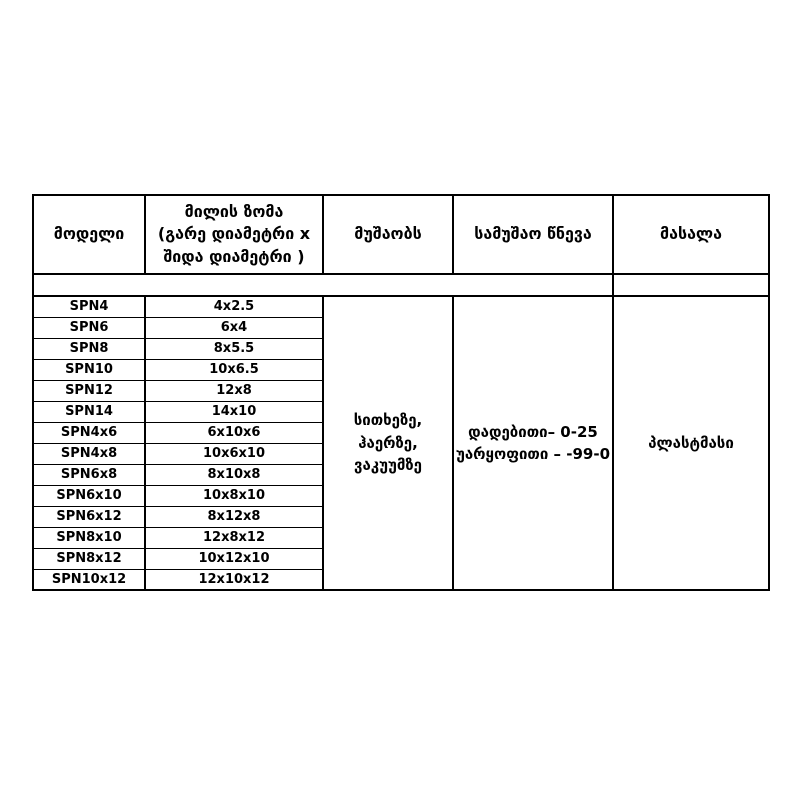 The image size is (800, 800). I want to click on table-row: SPN4x8 10x6x10, so click(400, 453).